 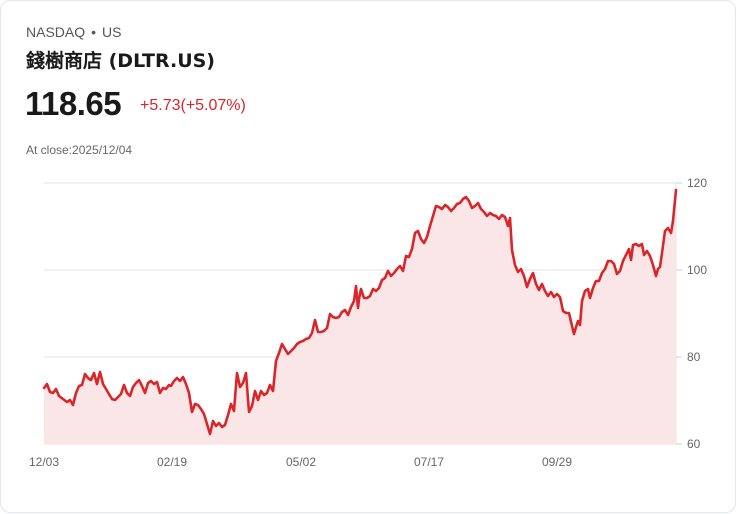 I want to click on x-tick-0502: 05/02, so click(x=301, y=462).